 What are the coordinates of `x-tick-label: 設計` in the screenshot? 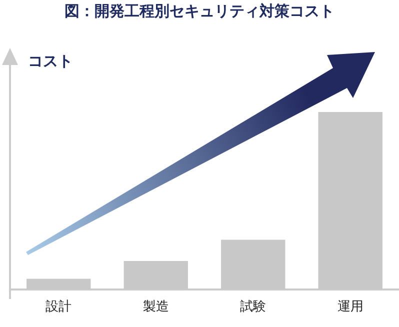 It's located at (59, 307).